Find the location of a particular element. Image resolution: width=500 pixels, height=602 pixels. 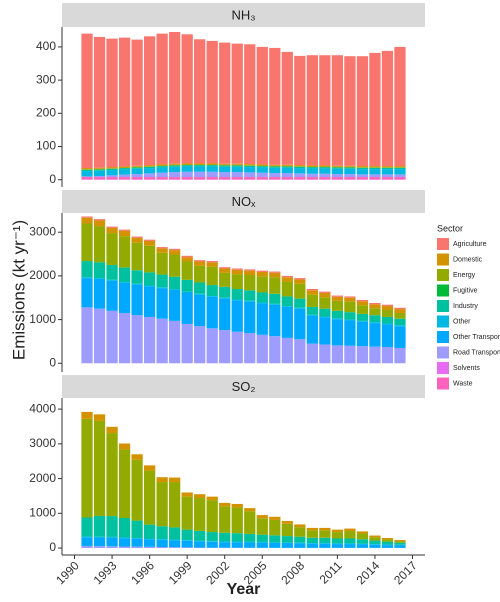

facet-strip is located at coordinates (243, 15).